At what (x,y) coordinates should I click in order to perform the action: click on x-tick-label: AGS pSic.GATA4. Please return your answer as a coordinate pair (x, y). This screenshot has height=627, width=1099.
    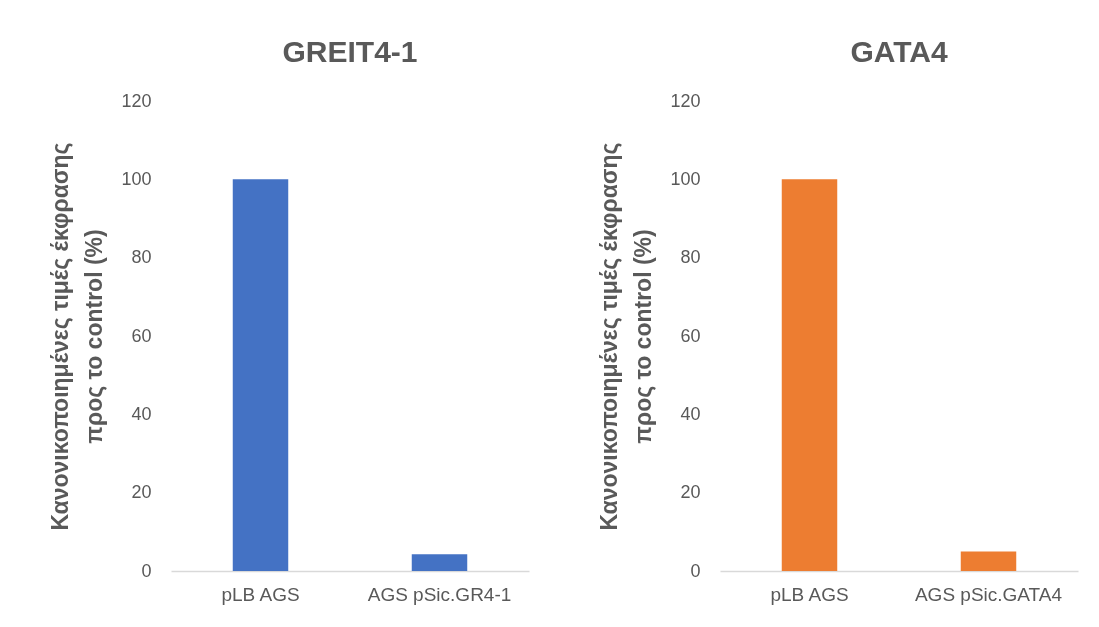
    Looking at the image, I should click on (988, 594).